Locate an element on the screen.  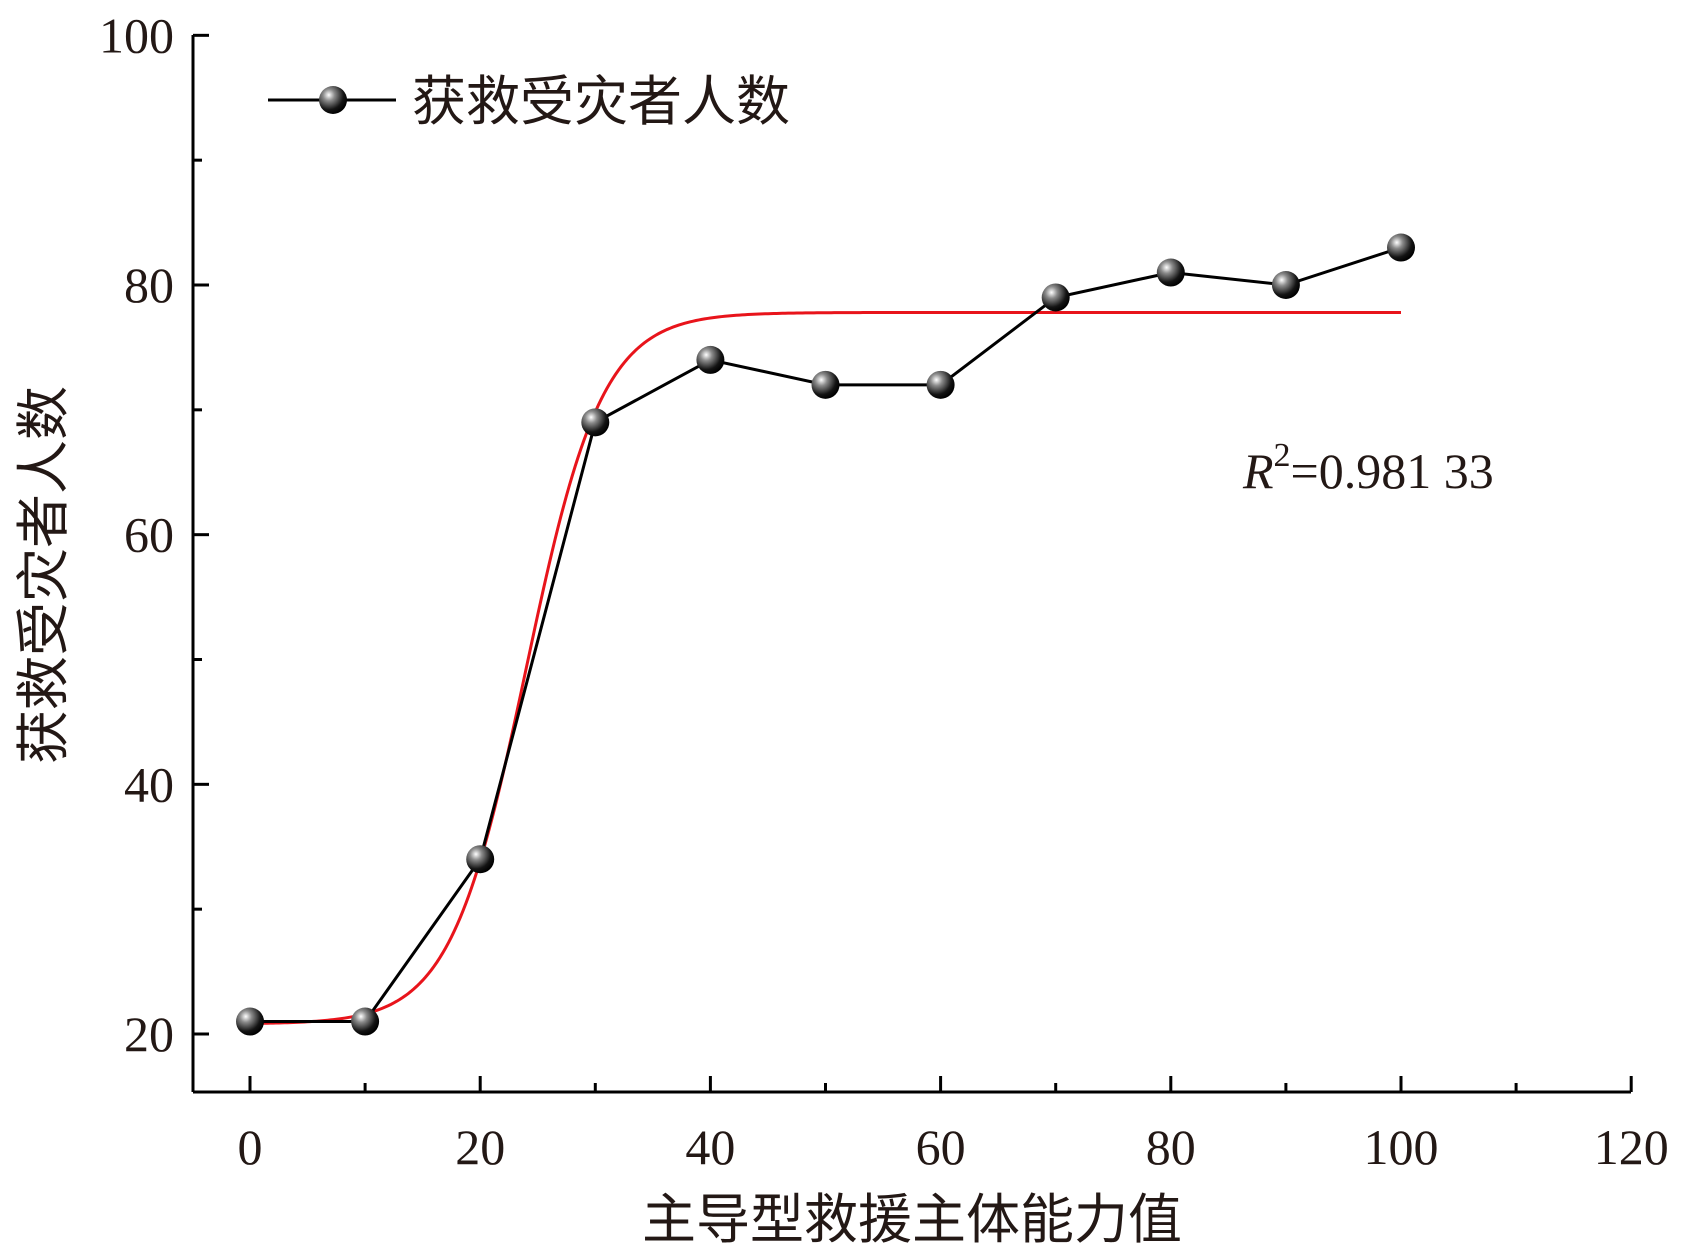
y-tick-label: 20 is located at coordinates (149, 1034).